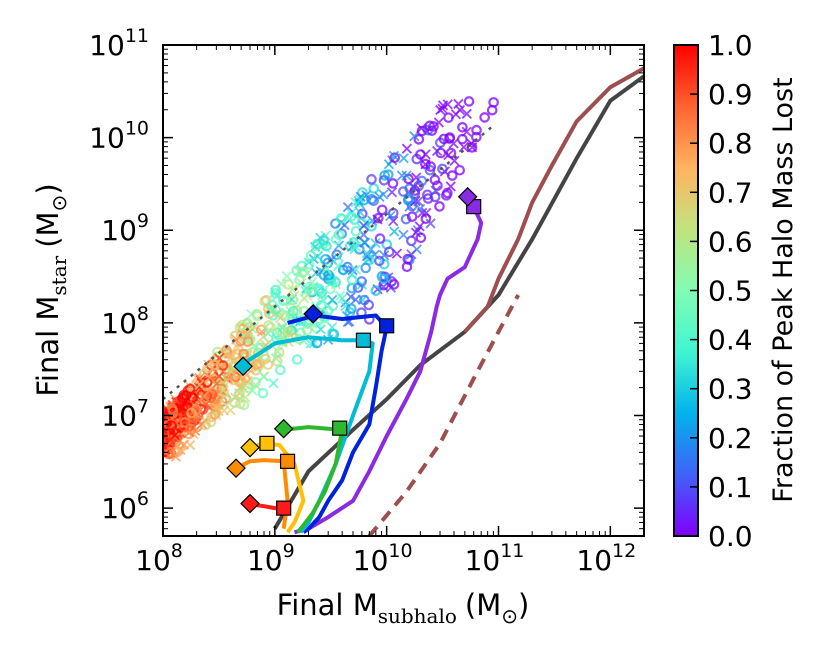  I want to click on x-axis-label-unit: (M, so click(483, 605).